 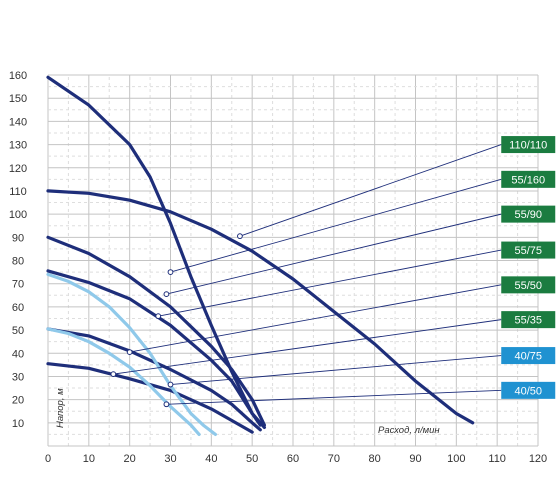 I want to click on y-tick-label: 60, so click(x=18, y=308).